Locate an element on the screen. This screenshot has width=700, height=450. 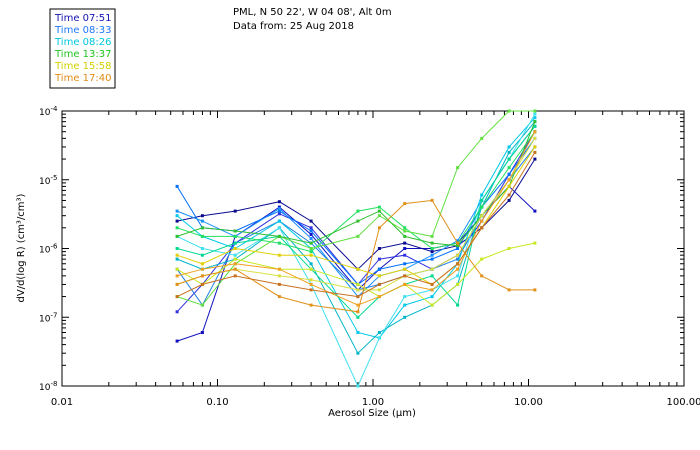
y-tick-label: 10⁻⁶ is located at coordinates (48, 249).